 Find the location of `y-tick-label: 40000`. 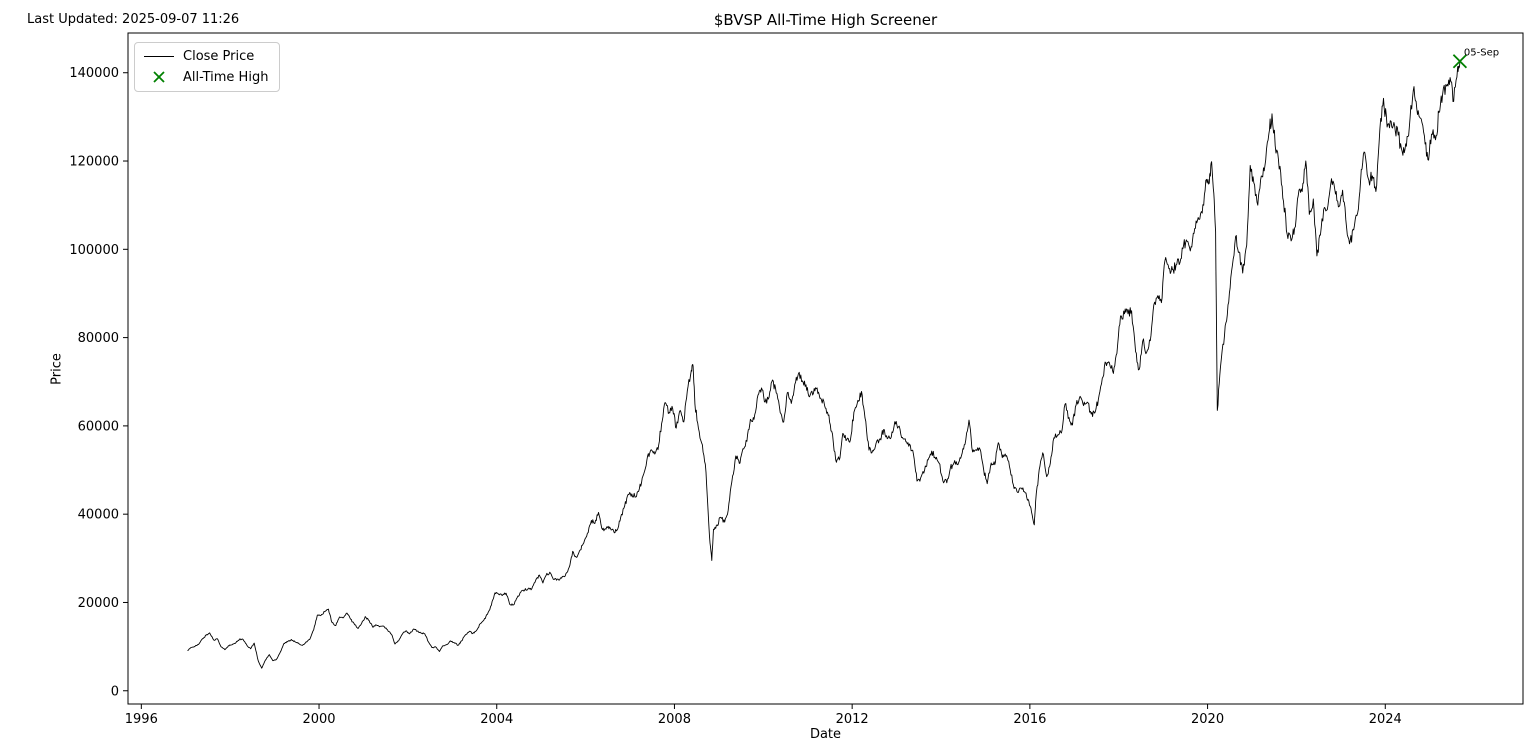

y-tick-label: 40000 is located at coordinates (98, 515).